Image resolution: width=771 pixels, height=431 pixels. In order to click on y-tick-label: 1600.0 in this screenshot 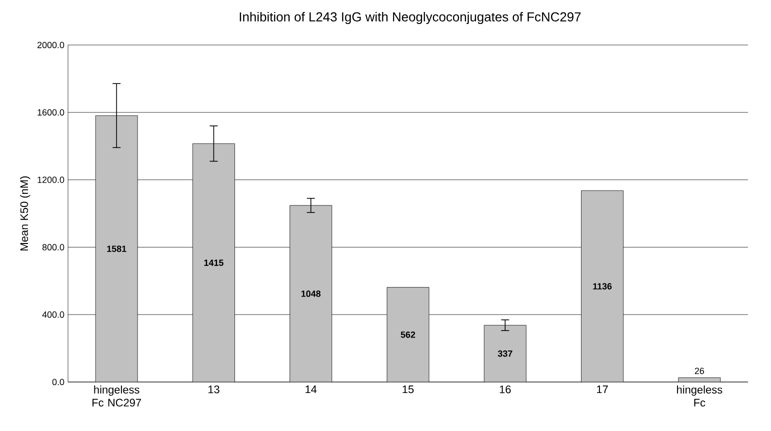, I will do `click(51, 112)`.